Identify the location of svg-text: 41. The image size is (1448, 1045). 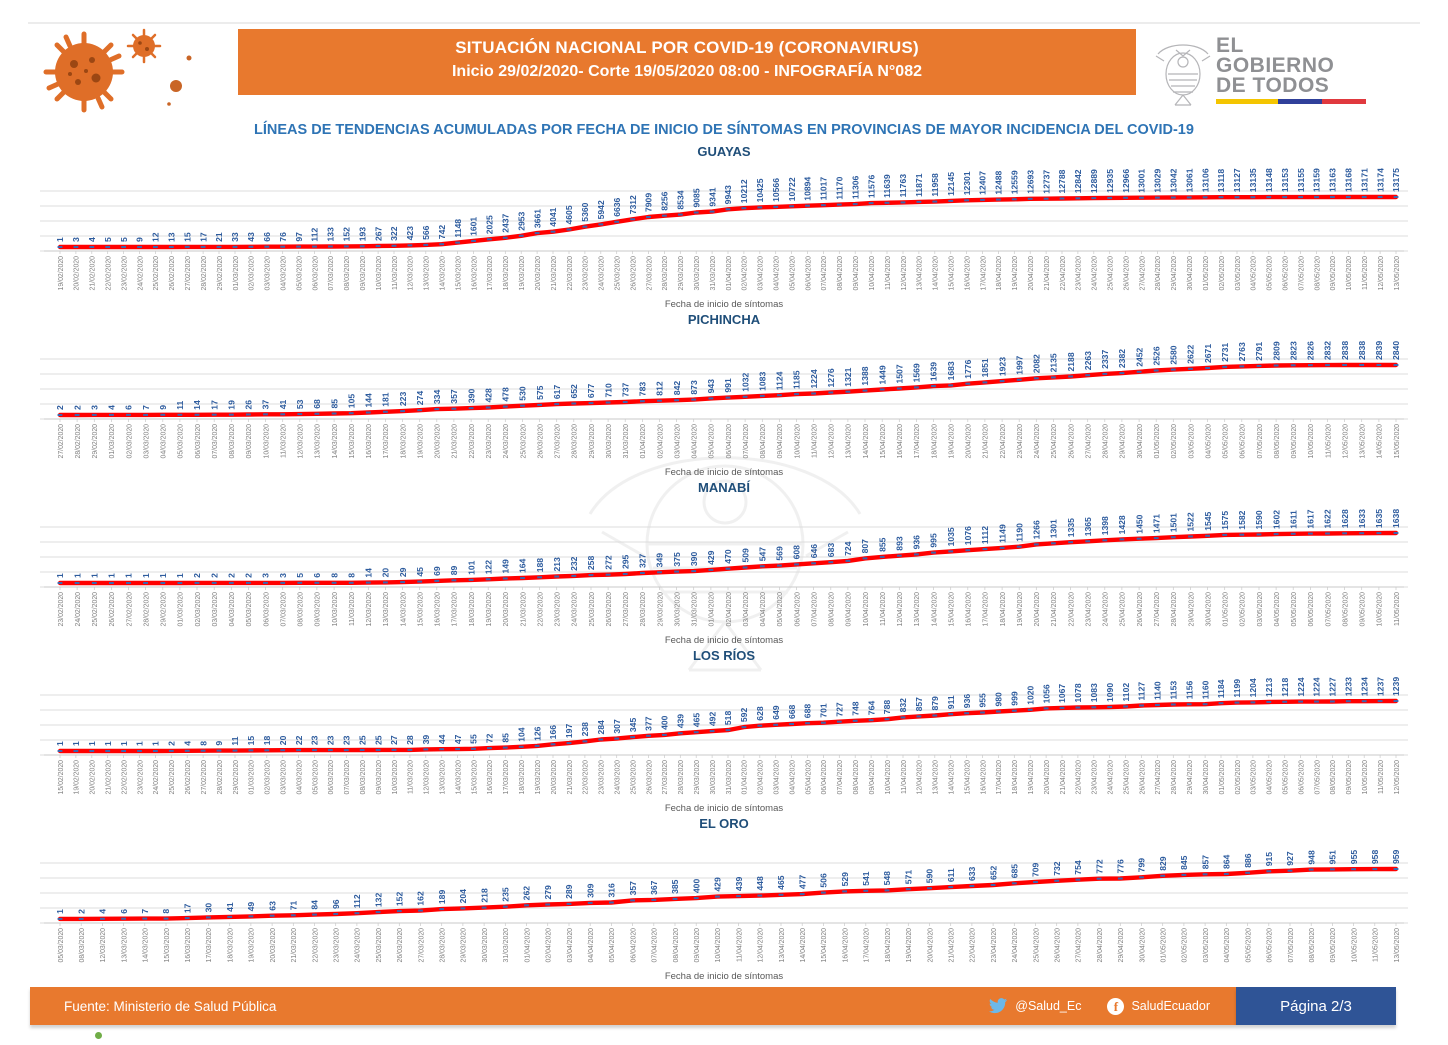
(283, 405).